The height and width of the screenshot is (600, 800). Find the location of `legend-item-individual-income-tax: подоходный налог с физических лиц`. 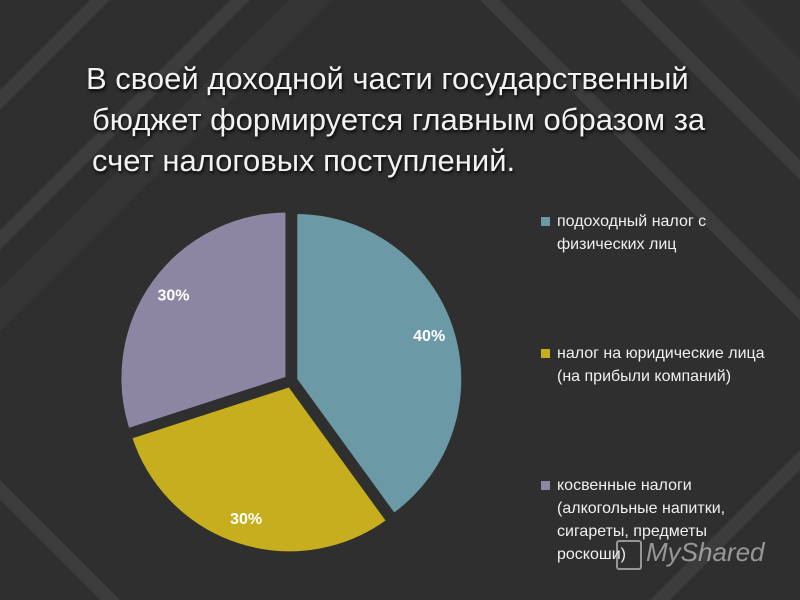

legend-item-individual-income-tax: подоходный налог с физических лиц is located at coordinates (660, 233).